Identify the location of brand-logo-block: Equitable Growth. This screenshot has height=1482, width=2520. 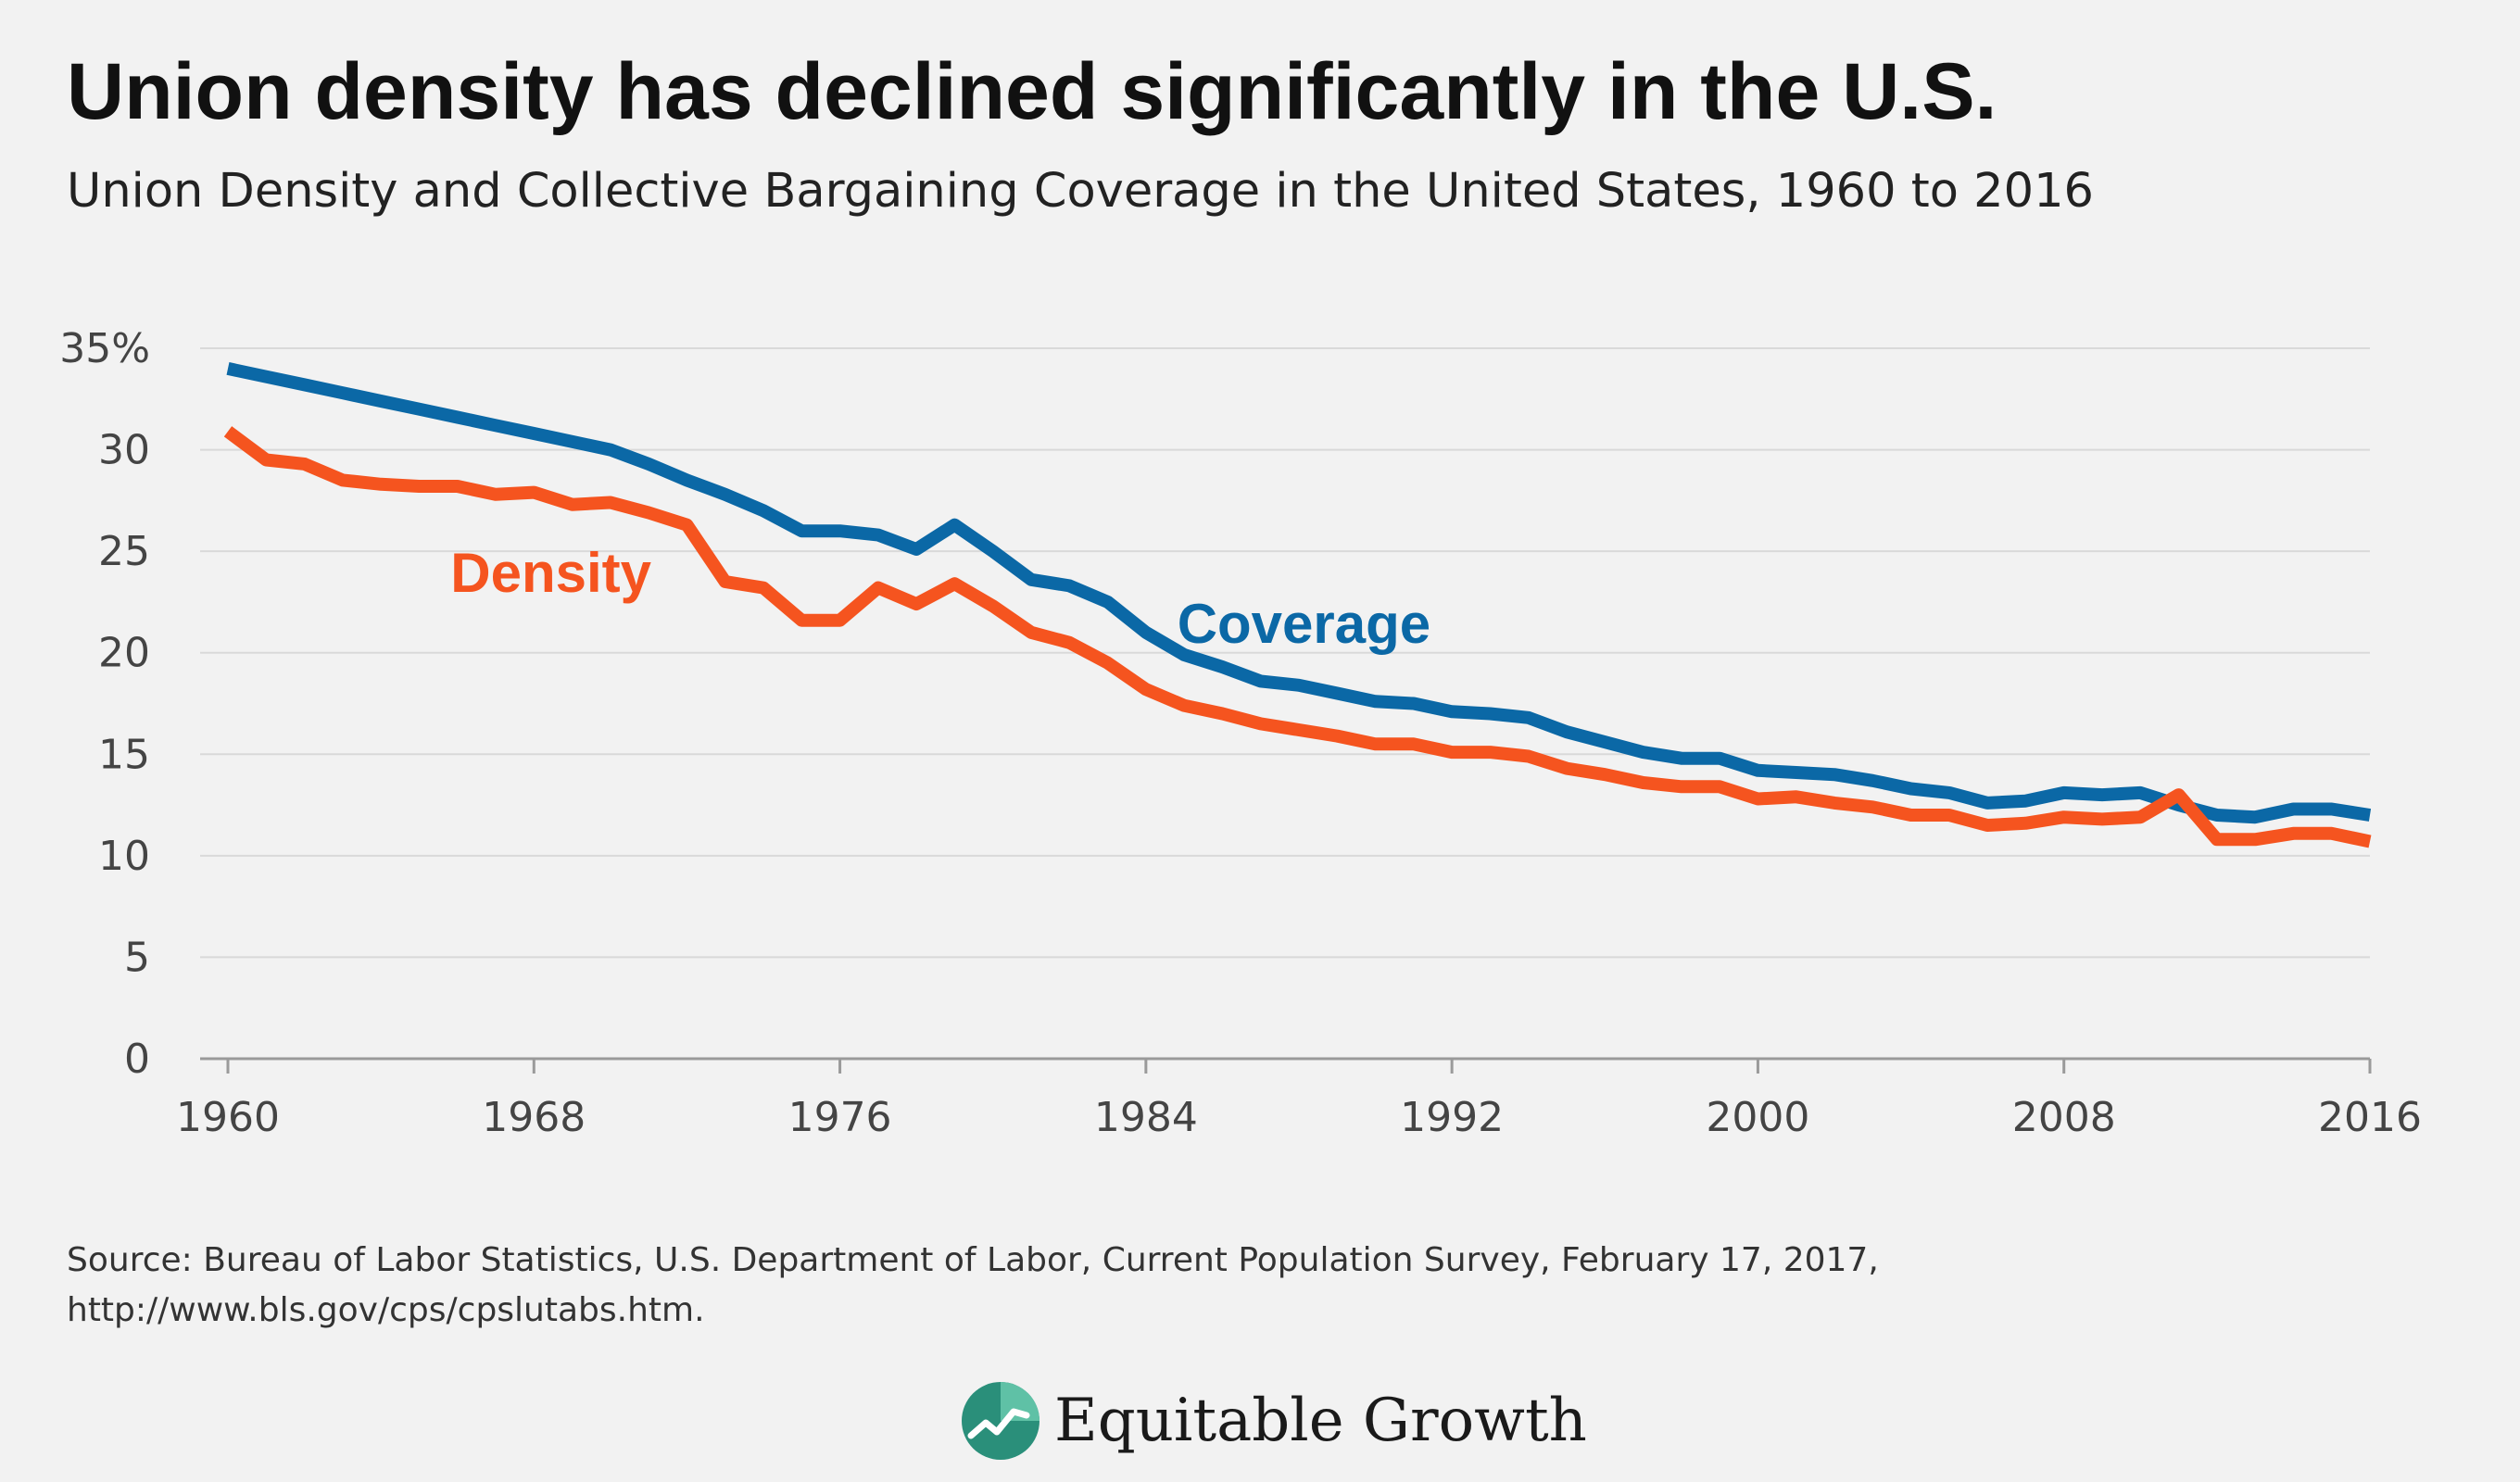
(1273, 1420).